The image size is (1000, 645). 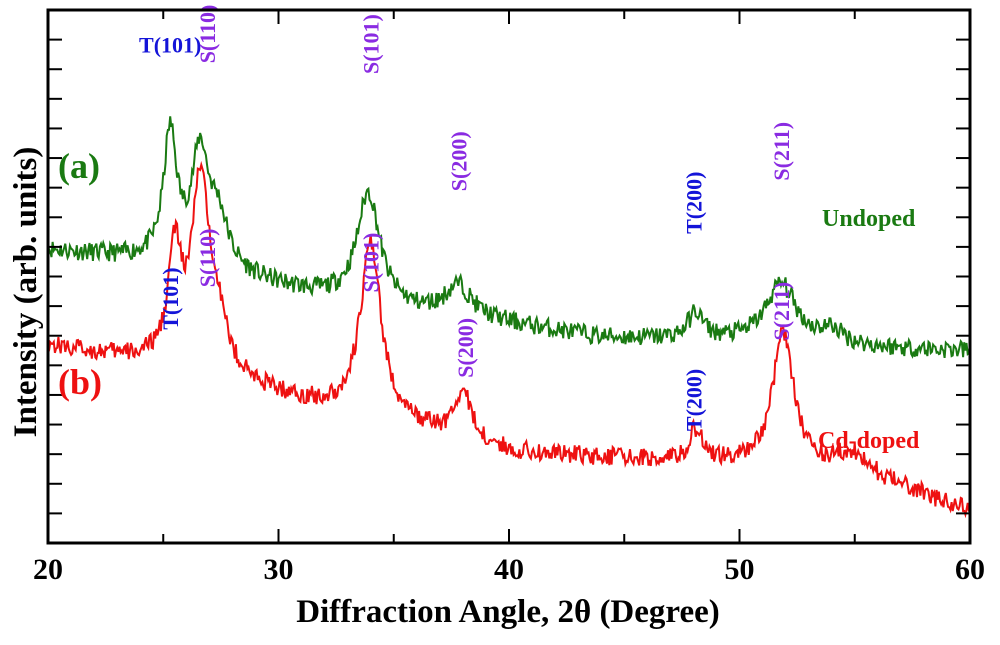 I want to click on series-name-undoped: Undoped, so click(x=869, y=219).